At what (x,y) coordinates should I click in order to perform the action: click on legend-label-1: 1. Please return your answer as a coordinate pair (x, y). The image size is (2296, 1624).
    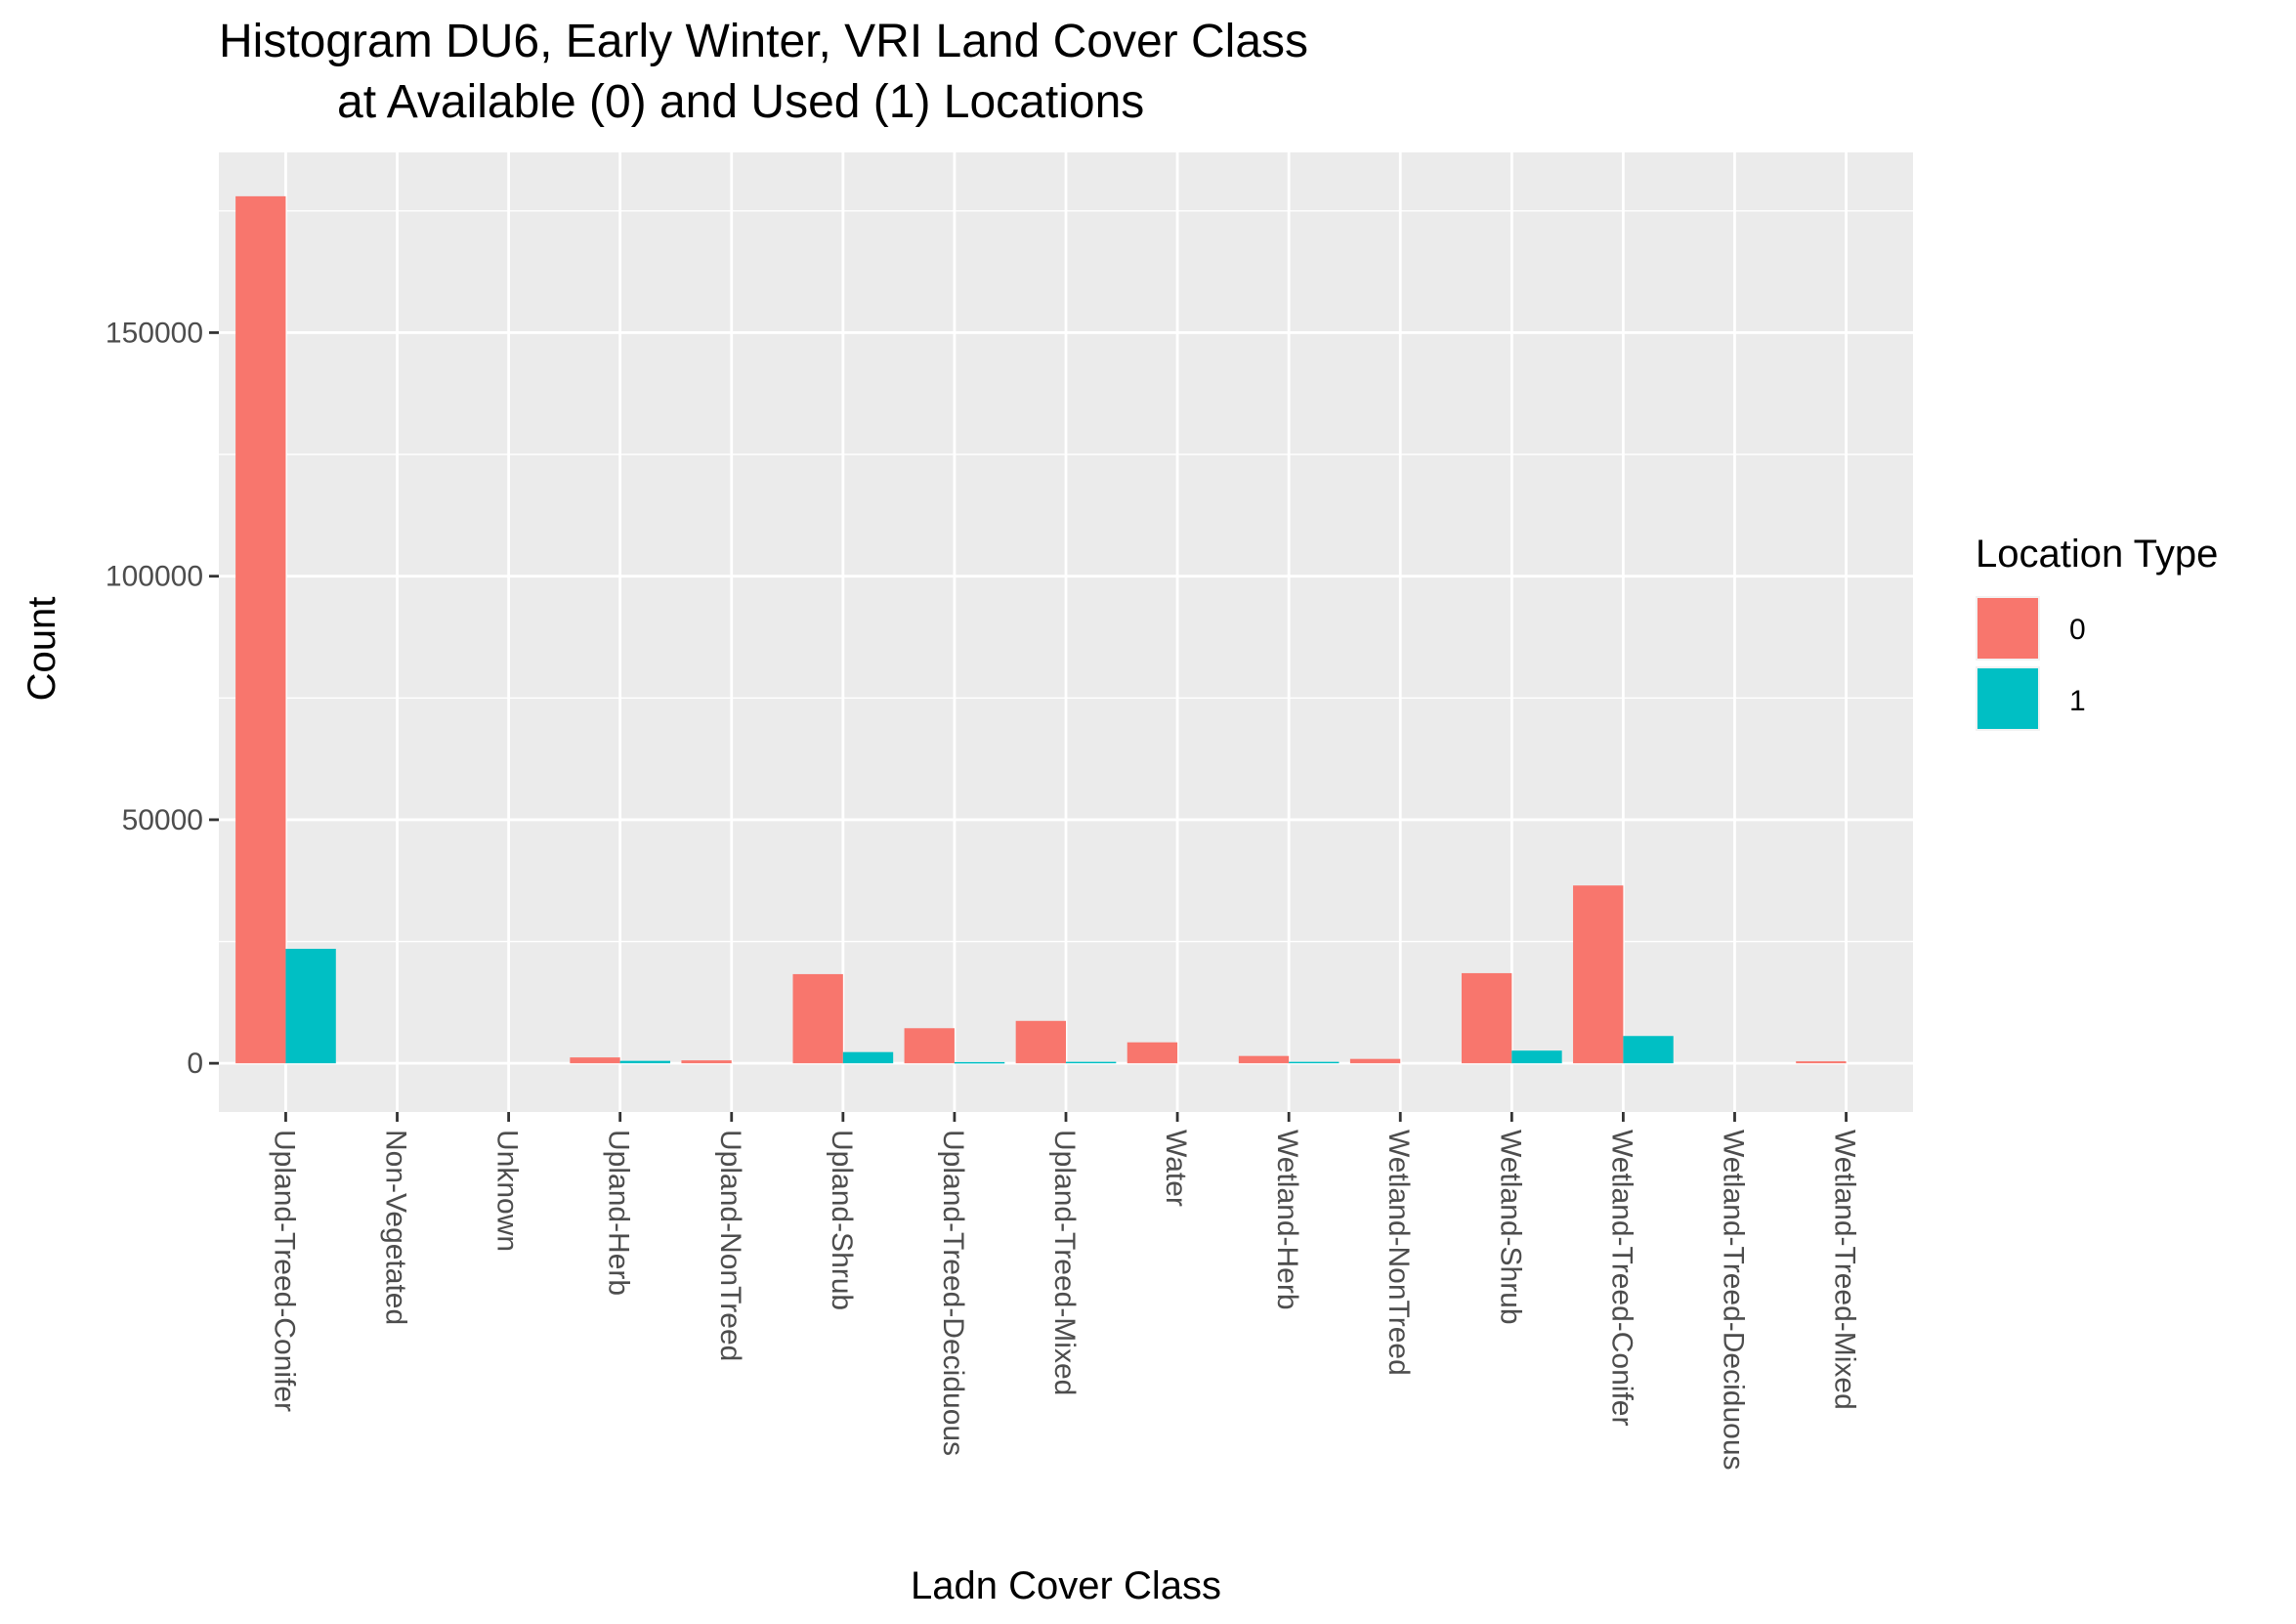
    Looking at the image, I should click on (2078, 701).